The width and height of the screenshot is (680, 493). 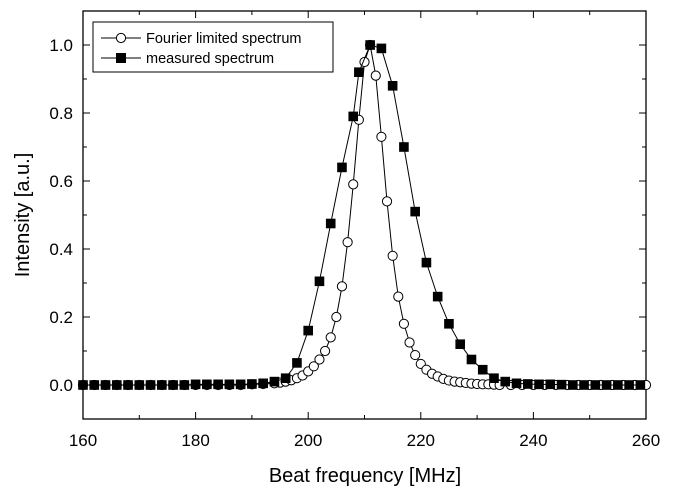 What do you see at coordinates (61, 113) in the screenshot?
I see `y-tick-label: 0.8` at bounding box center [61, 113].